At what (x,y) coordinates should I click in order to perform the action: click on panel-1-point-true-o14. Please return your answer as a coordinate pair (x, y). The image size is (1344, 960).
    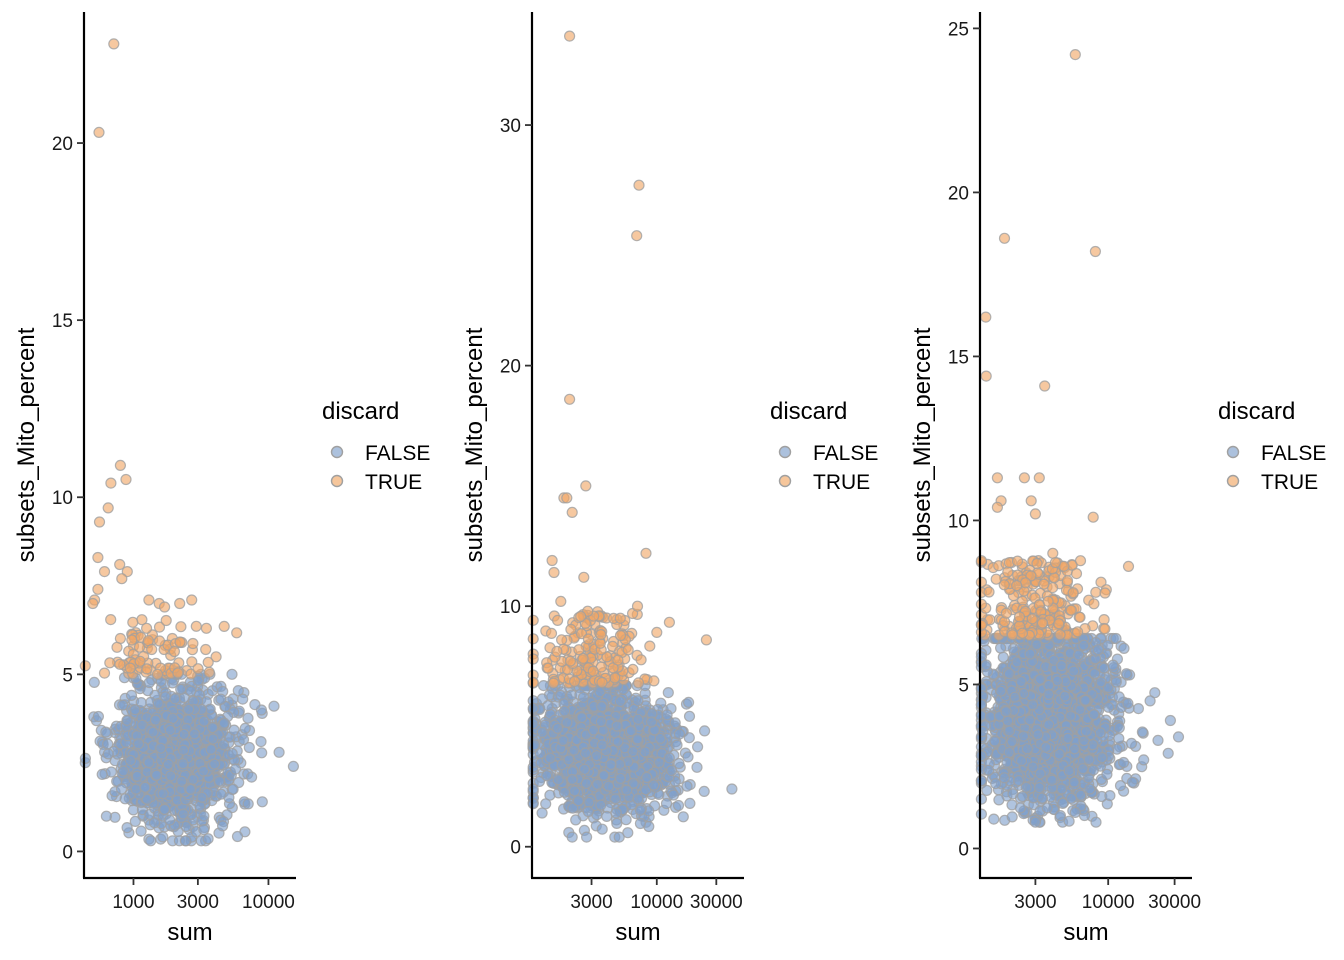
    Looking at the image, I should click on (93, 603).